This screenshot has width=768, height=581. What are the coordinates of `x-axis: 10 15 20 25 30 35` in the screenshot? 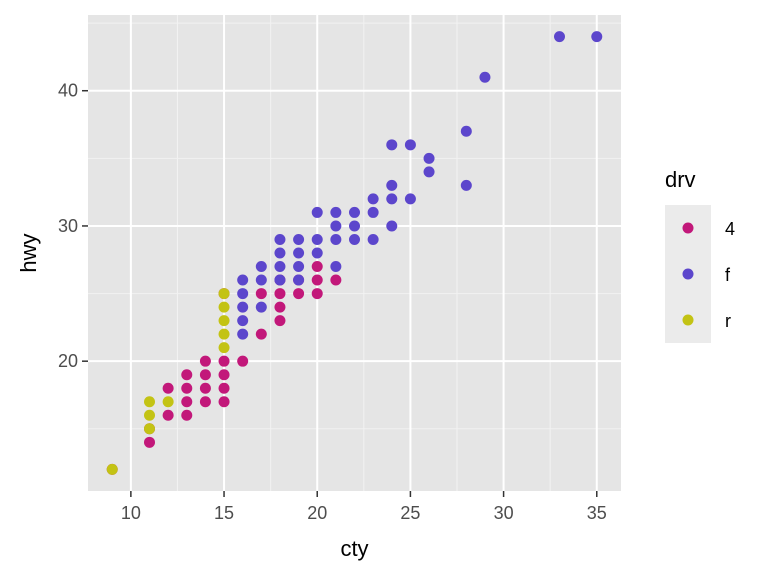 It's located at (364, 507).